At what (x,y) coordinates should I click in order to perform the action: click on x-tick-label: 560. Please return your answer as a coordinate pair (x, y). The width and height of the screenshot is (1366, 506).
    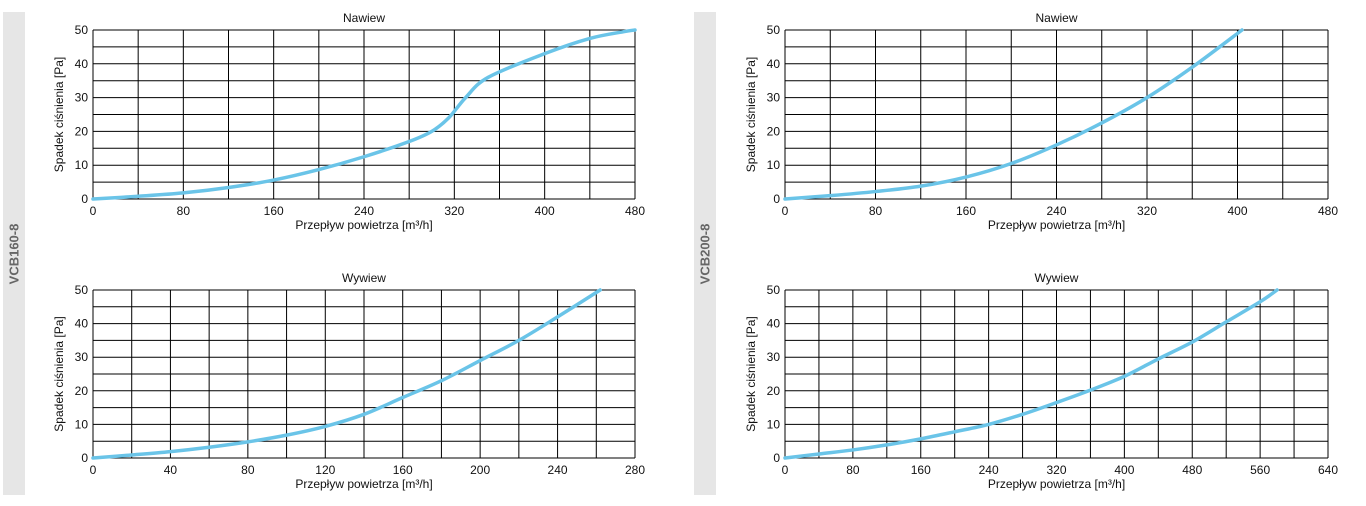
    Looking at the image, I should click on (1260, 470).